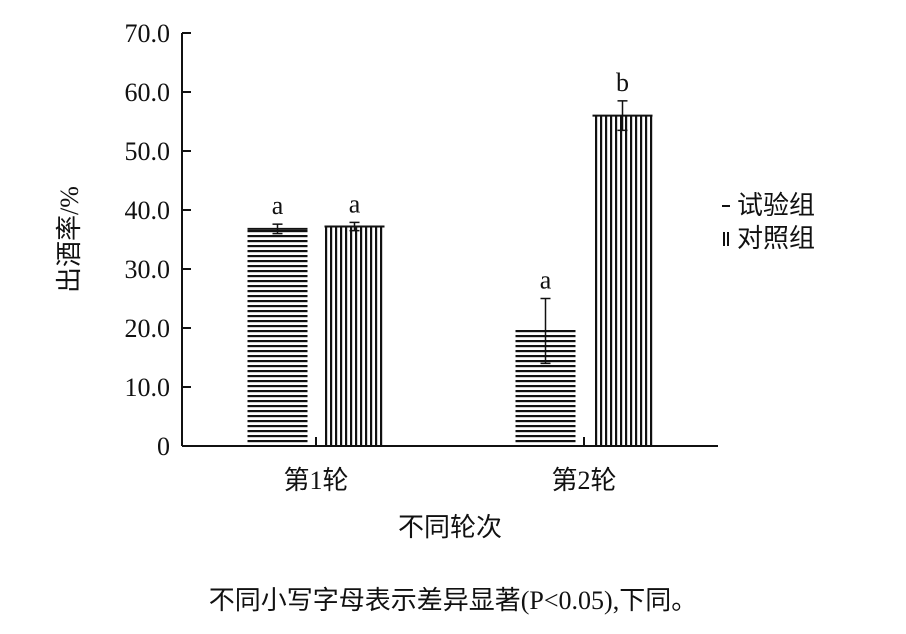  I want to click on y-tick-label: 40.0, so click(148, 210).